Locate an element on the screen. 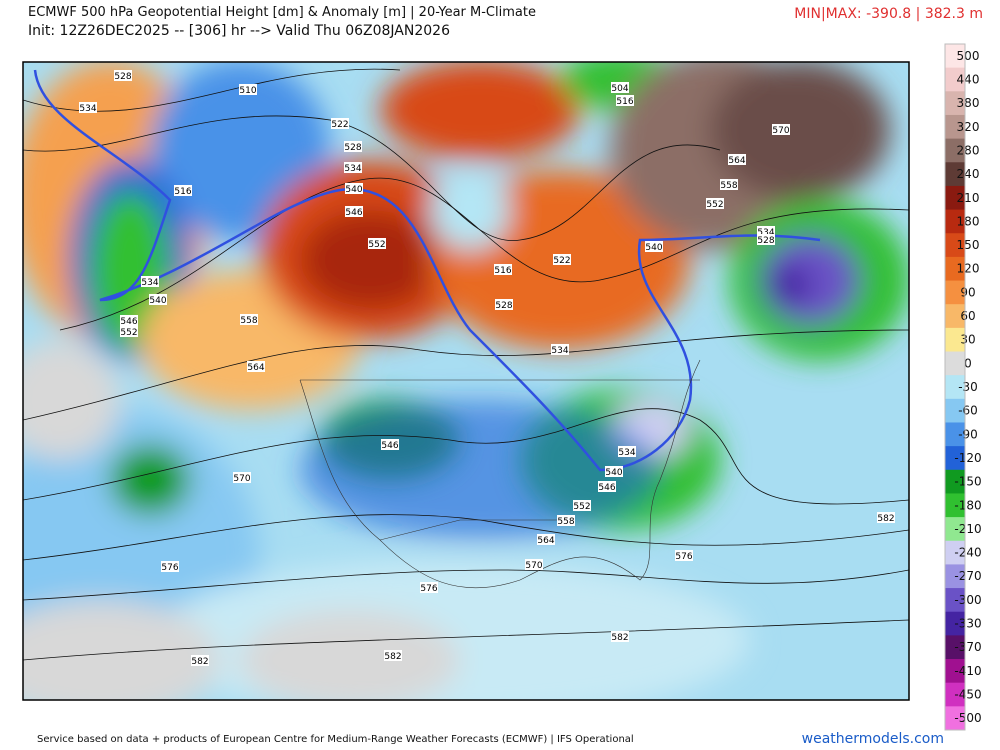 This screenshot has width=1000, height=750. colorbar-label: 30 is located at coordinates (967, 340).